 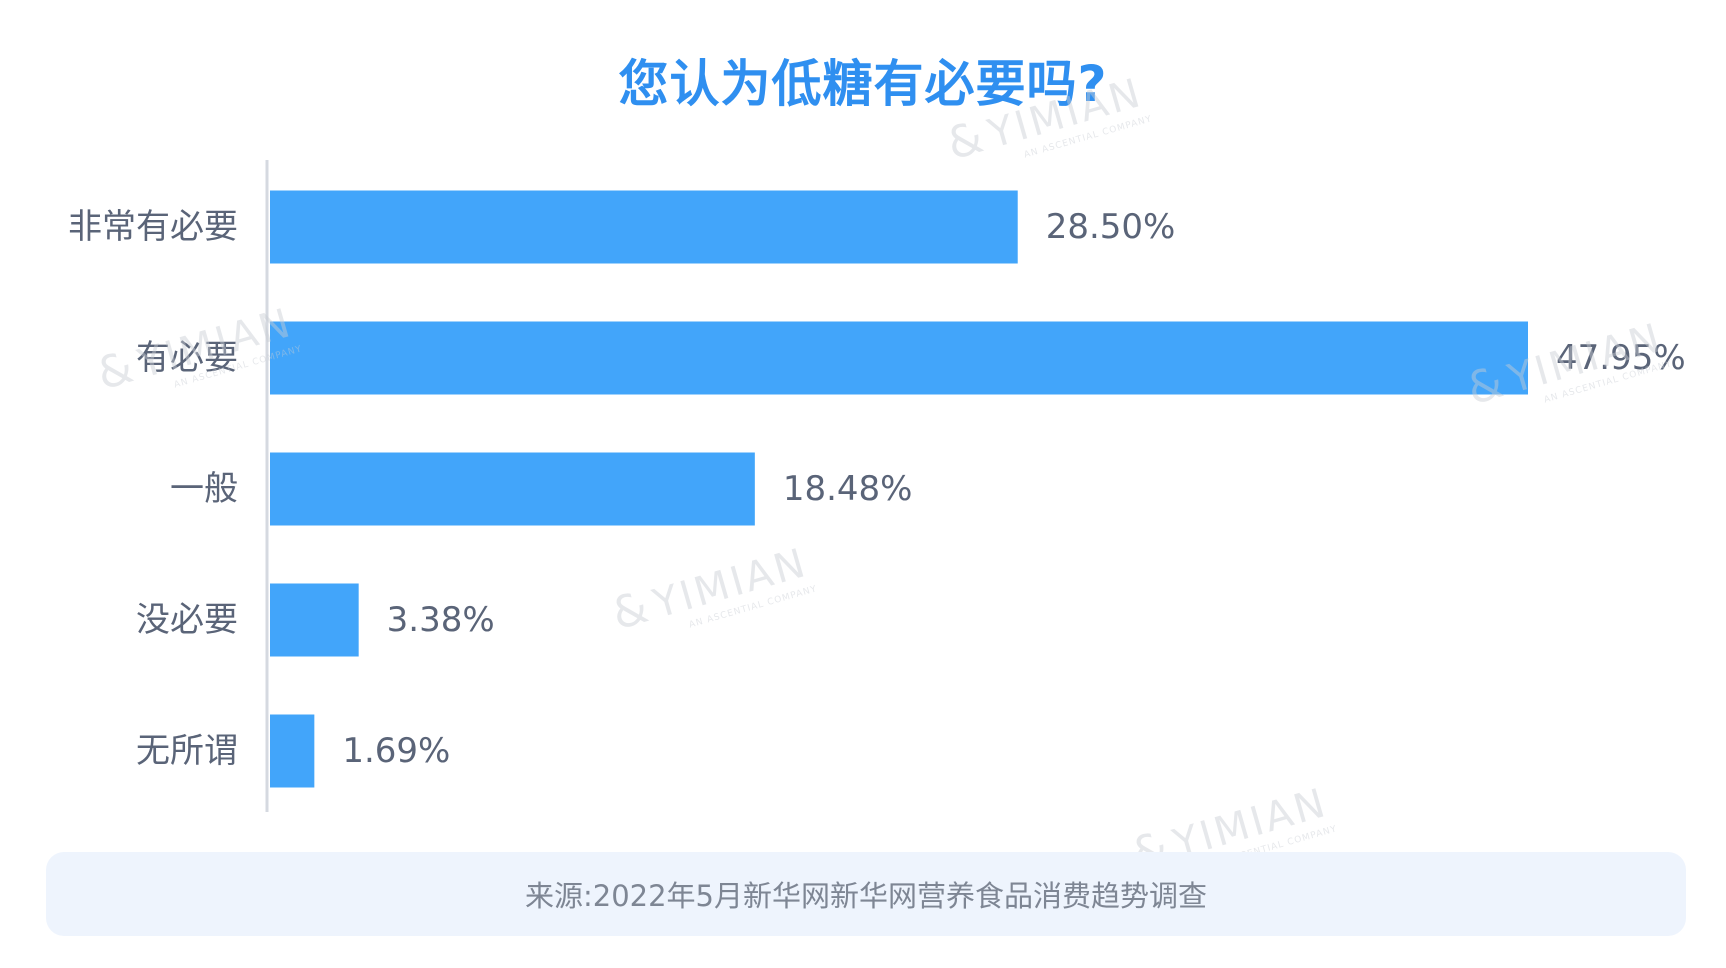 What do you see at coordinates (187, 751) in the screenshot?
I see `category-label: 无所谓` at bounding box center [187, 751].